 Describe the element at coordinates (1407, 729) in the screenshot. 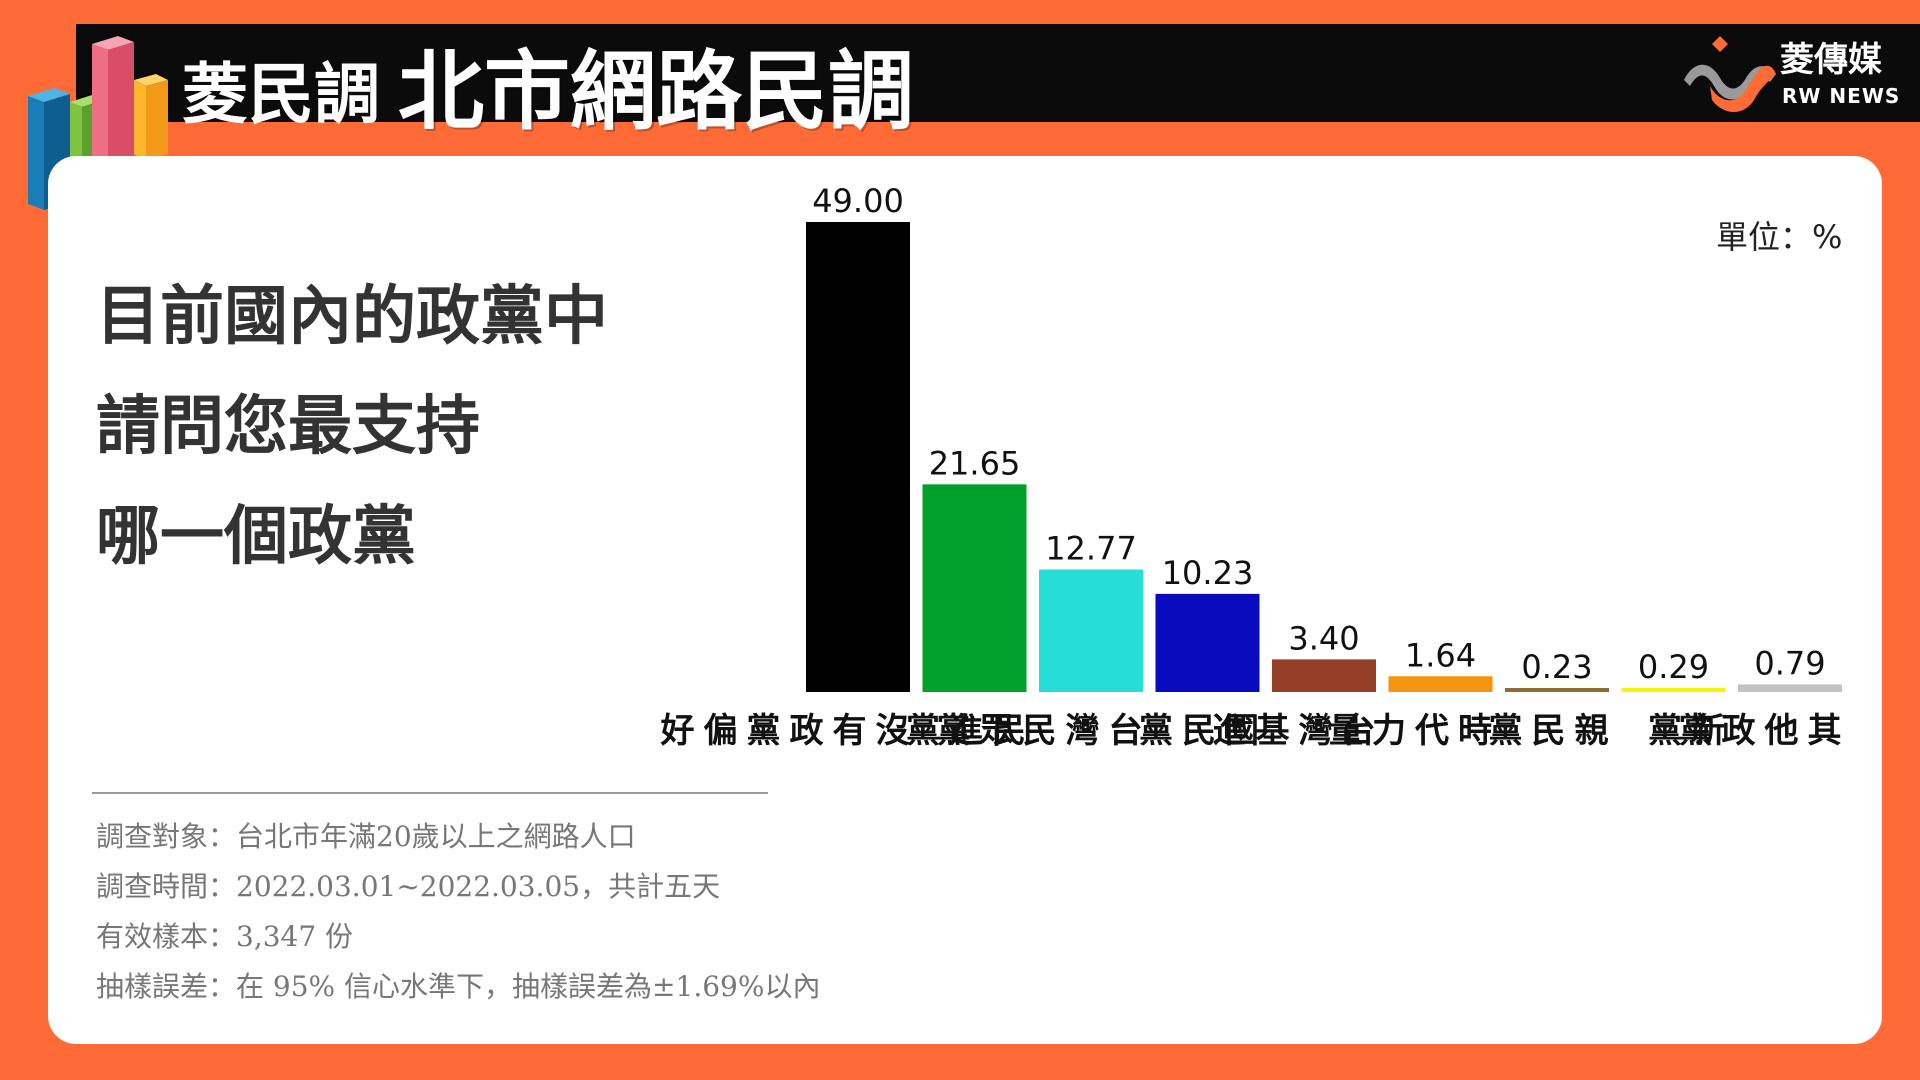

I see `category-label: 時代力量` at that location.